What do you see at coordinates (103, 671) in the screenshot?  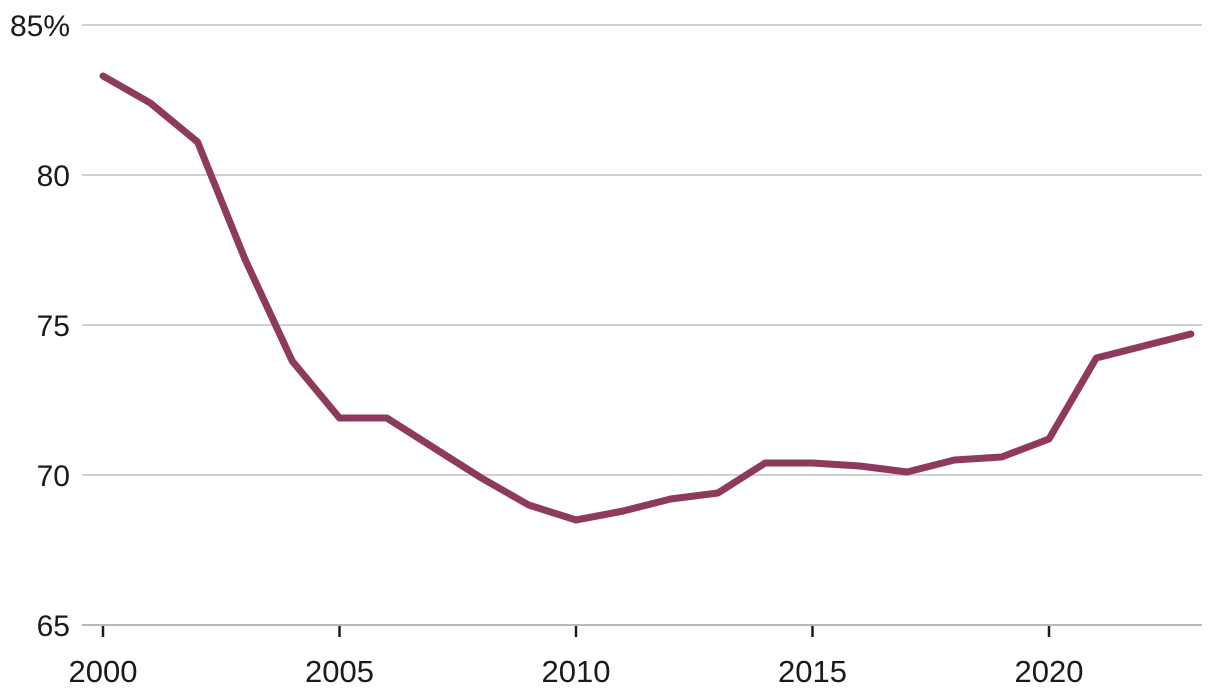 I see `x-axis-label-2000: 2000` at bounding box center [103, 671].